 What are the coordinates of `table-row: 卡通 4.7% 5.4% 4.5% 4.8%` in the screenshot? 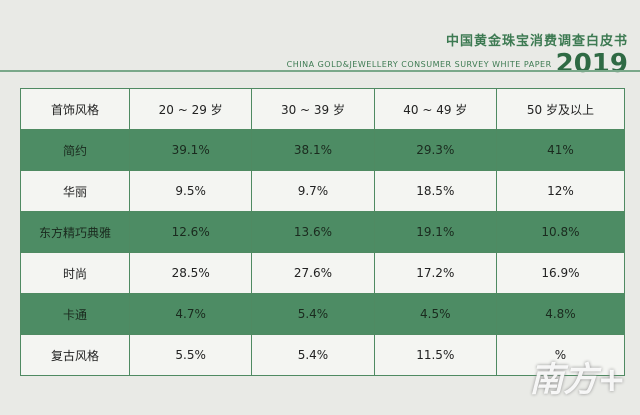 It's located at (323, 314).